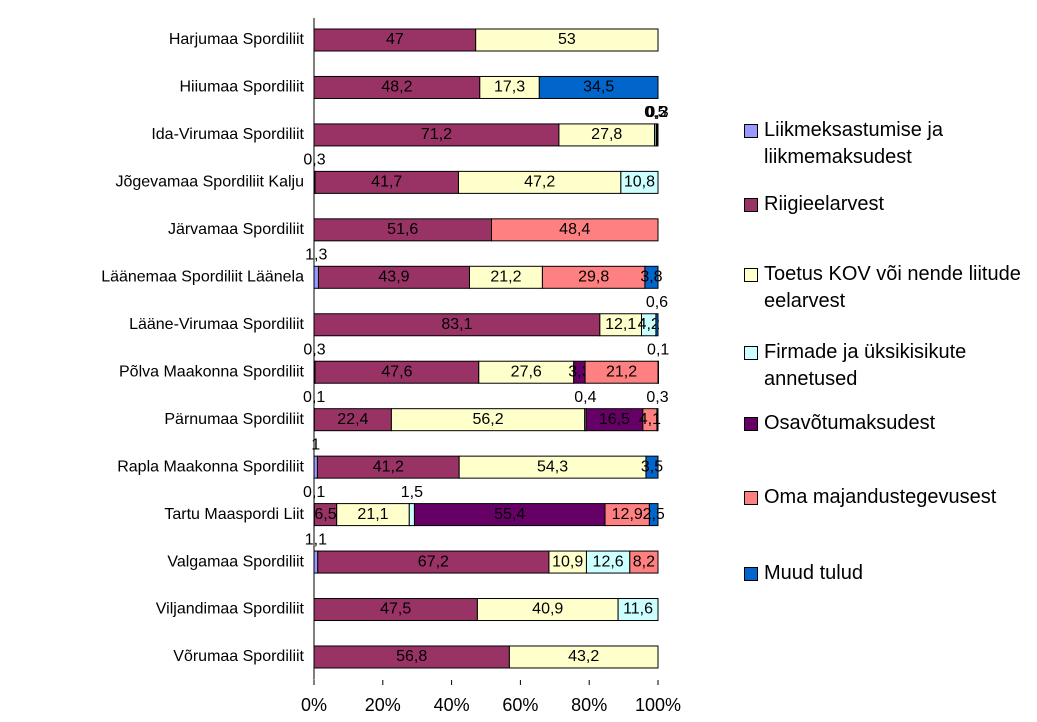 The image size is (1037, 722). What do you see at coordinates (396, 87) in the screenshot?
I see `data-label: 48,2` at bounding box center [396, 87].